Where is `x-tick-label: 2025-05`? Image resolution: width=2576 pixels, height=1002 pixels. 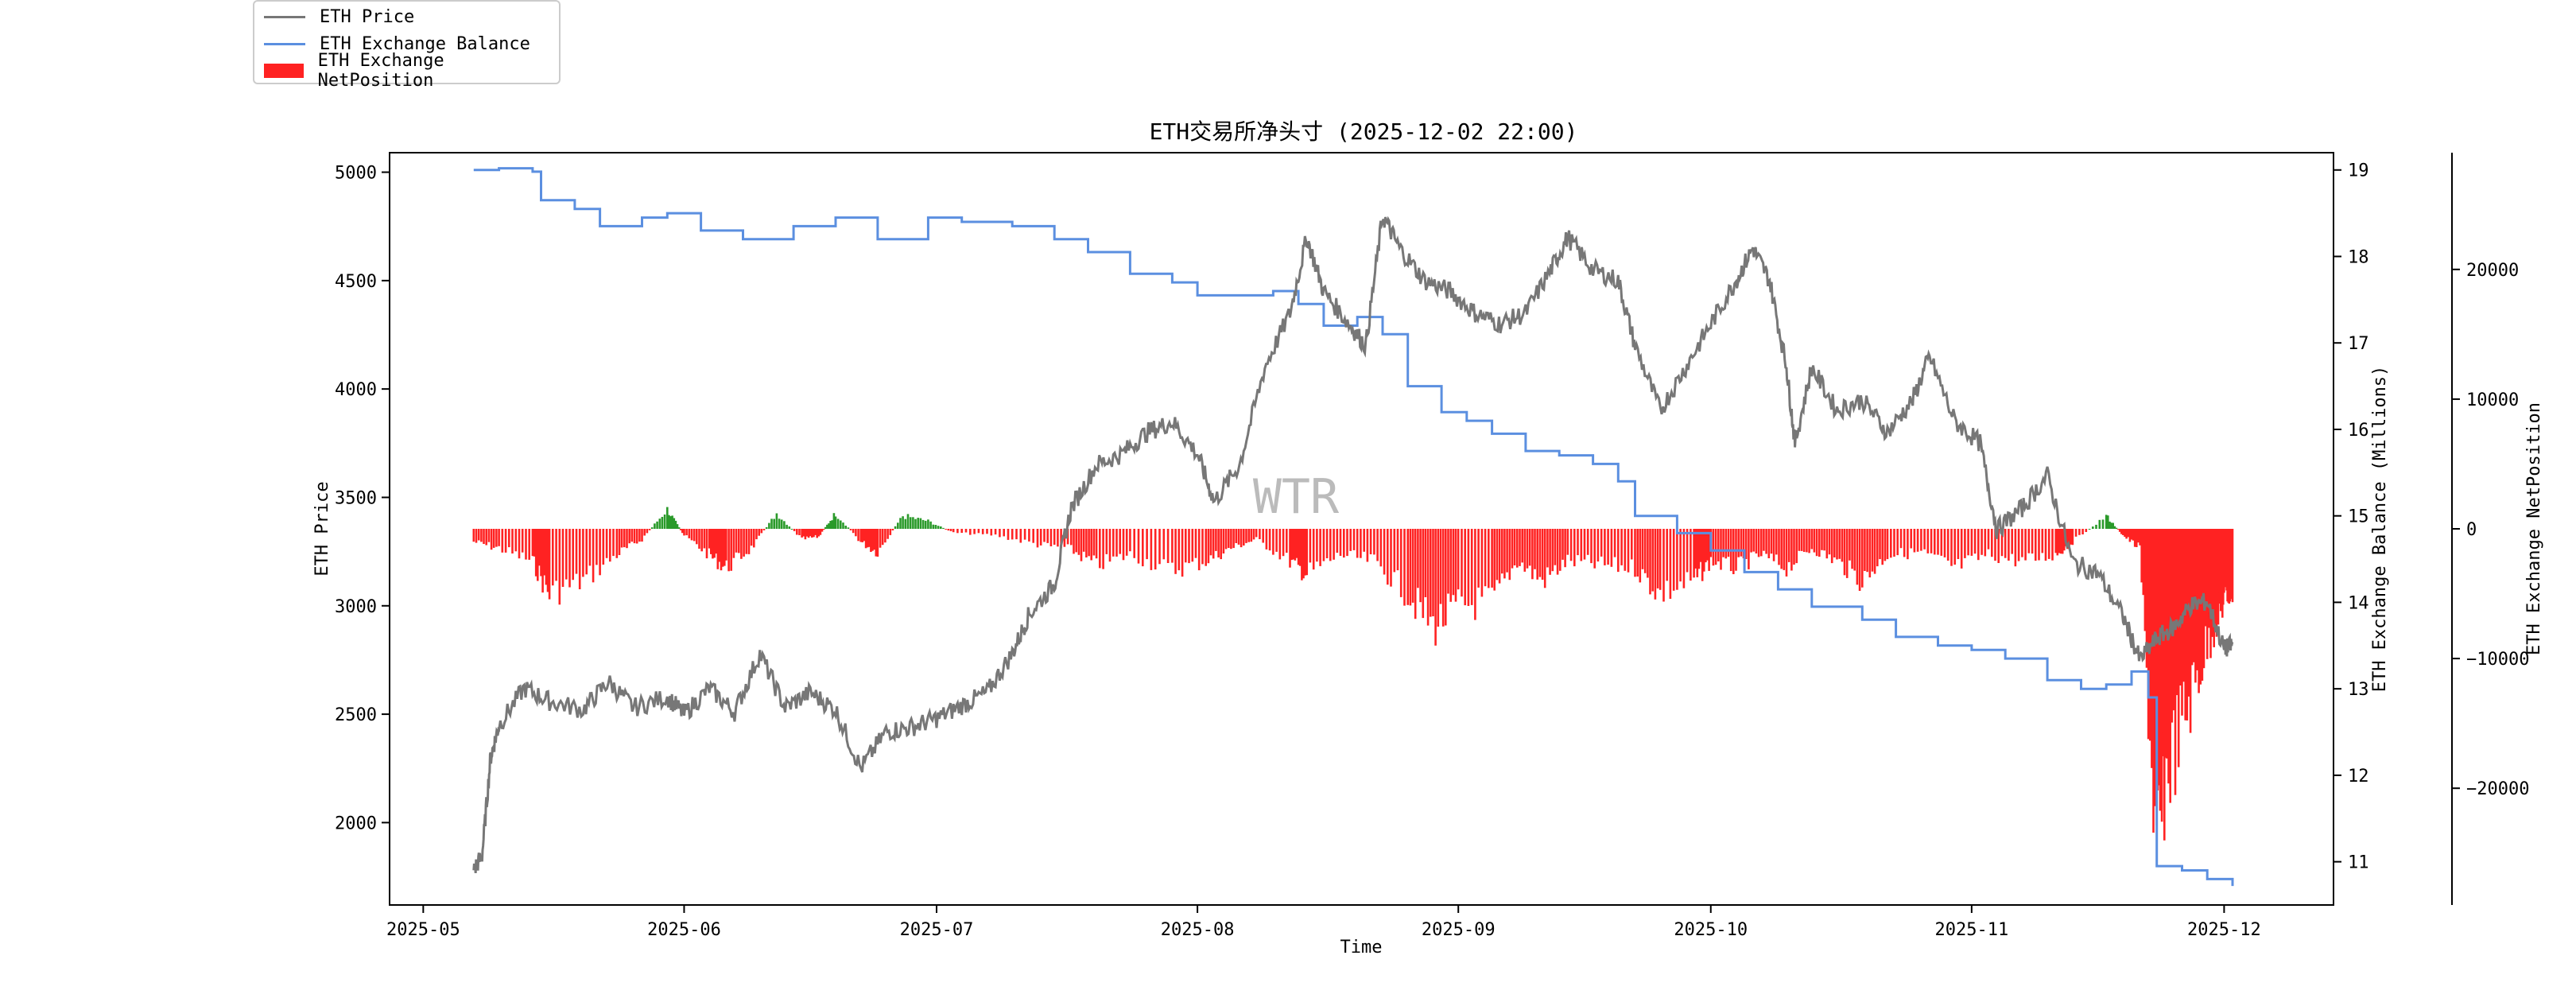
x-tick-label: 2025-05 is located at coordinates (423, 930).